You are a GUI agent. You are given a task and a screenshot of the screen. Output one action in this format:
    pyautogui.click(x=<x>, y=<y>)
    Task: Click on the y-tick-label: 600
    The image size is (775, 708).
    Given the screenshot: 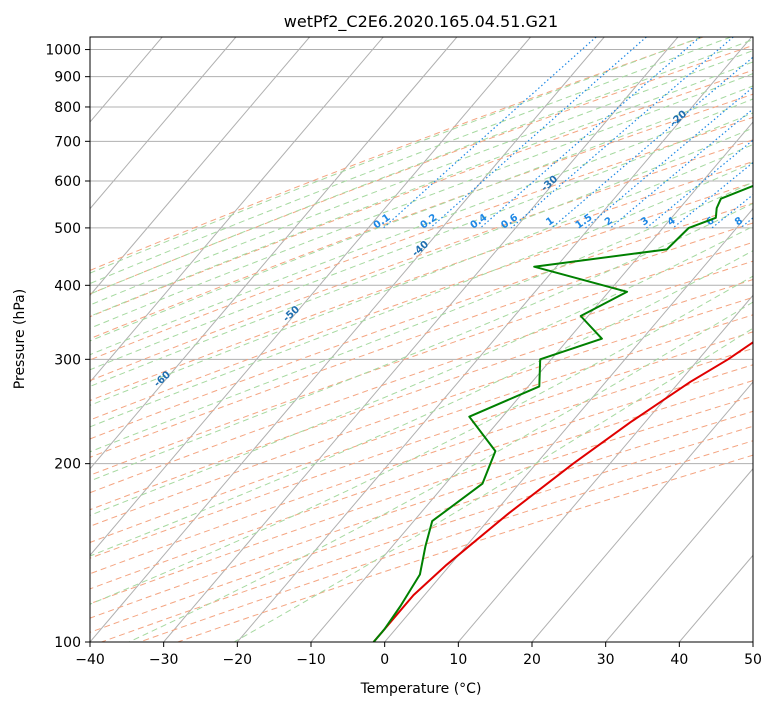 What is the action you would take?
    pyautogui.click(x=67, y=182)
    